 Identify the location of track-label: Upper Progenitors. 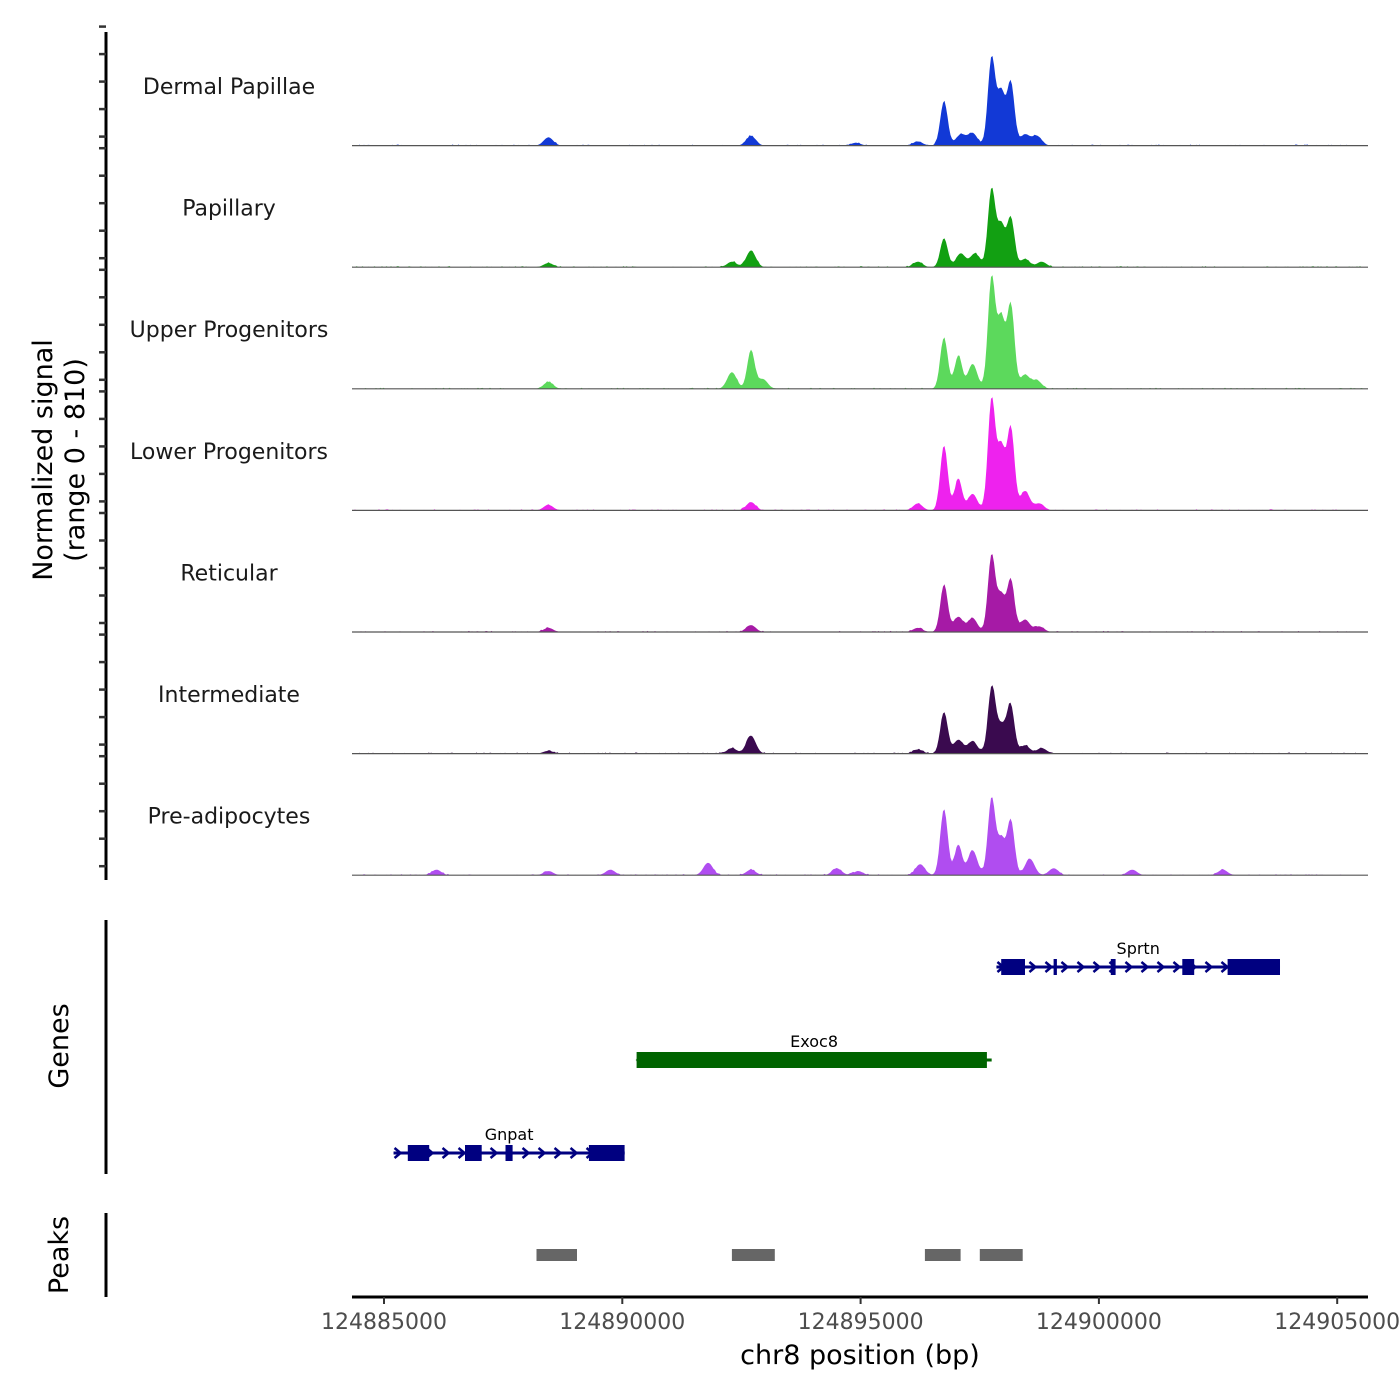
(229, 330).